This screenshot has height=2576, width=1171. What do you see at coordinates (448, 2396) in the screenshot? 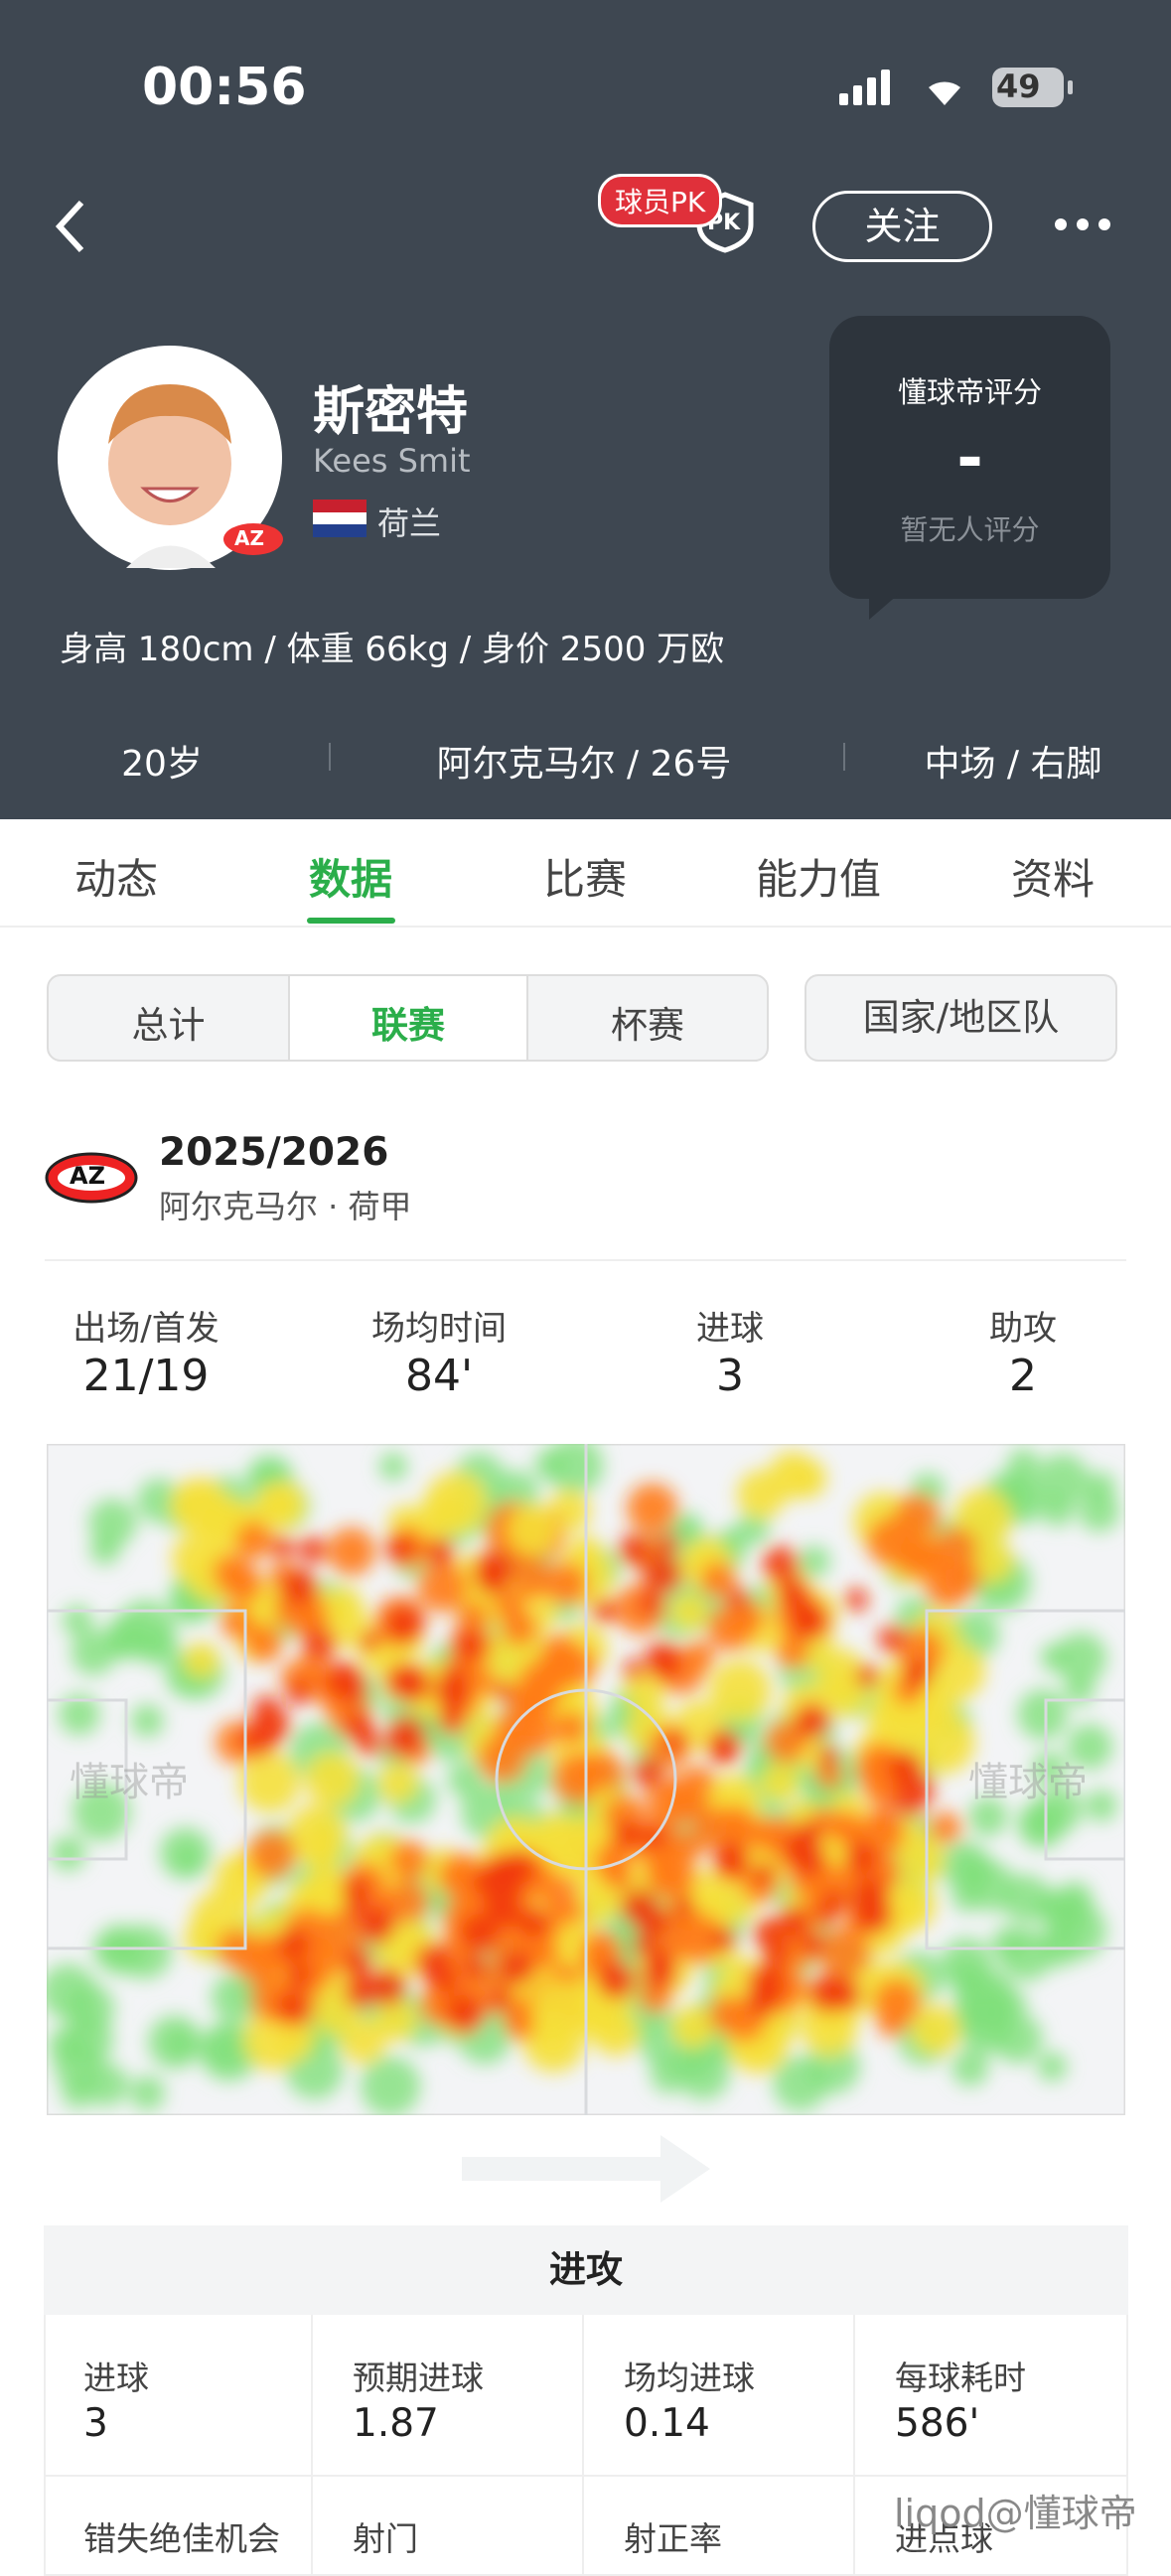
I see `attack-cell` at bounding box center [448, 2396].